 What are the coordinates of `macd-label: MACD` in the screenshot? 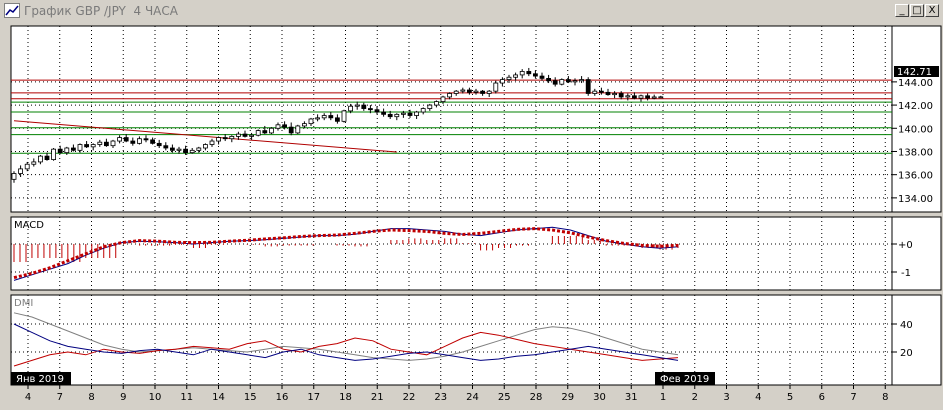 It's located at (29, 225).